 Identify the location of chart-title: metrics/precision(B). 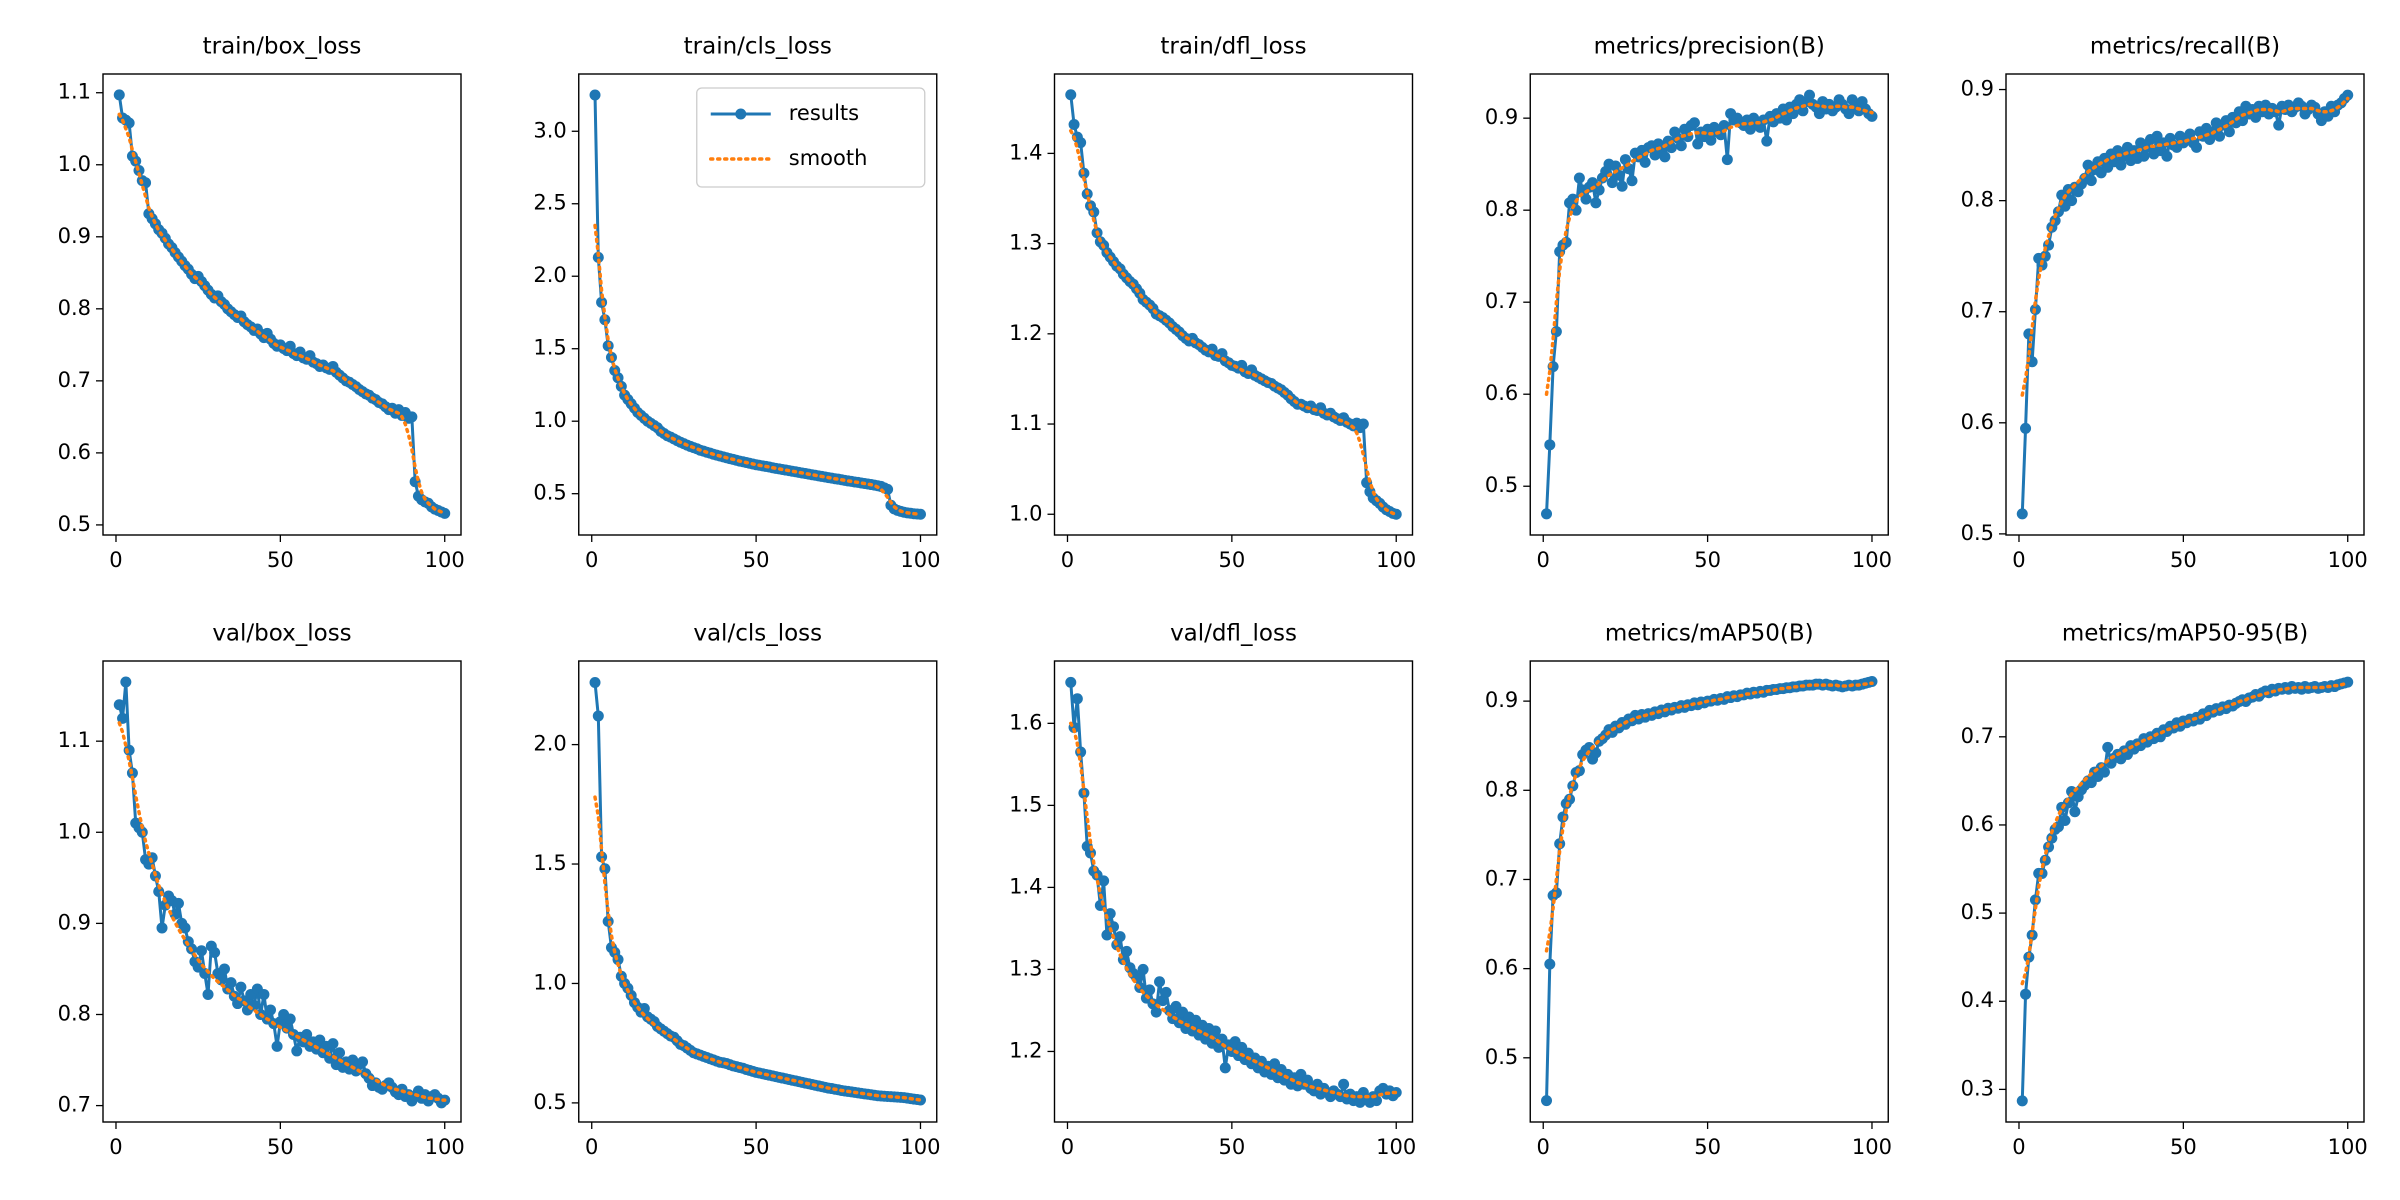
(1709, 47).